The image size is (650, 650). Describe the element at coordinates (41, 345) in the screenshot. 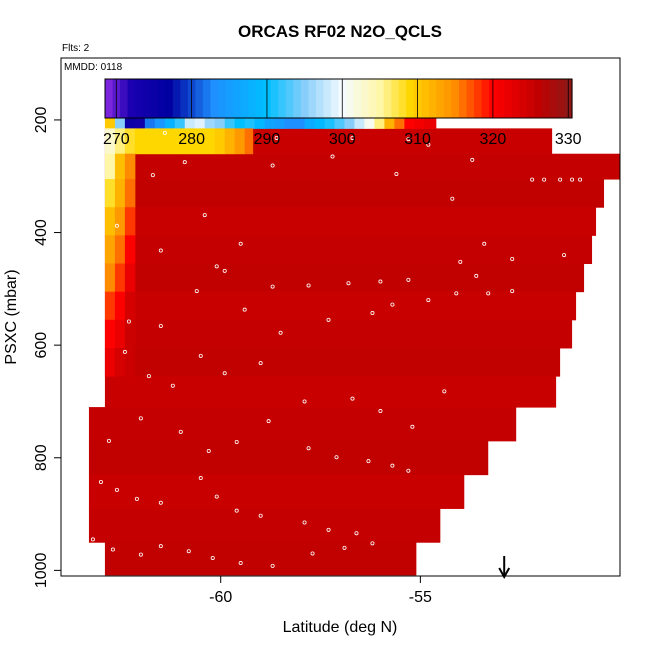

I see `y-tick-label: 600` at that location.